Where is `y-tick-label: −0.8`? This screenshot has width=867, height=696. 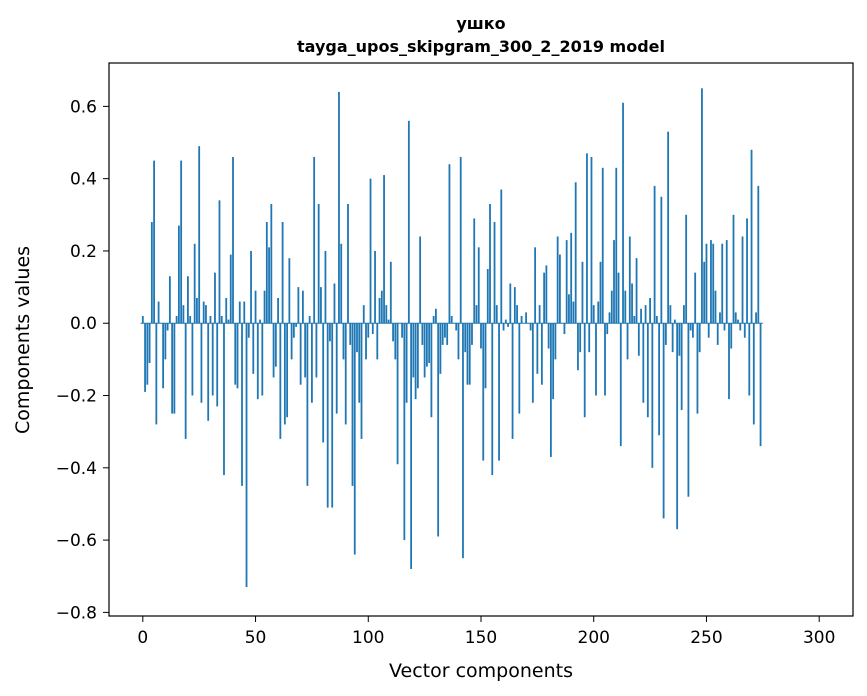
y-tick-label: −0.8 is located at coordinates (76, 613).